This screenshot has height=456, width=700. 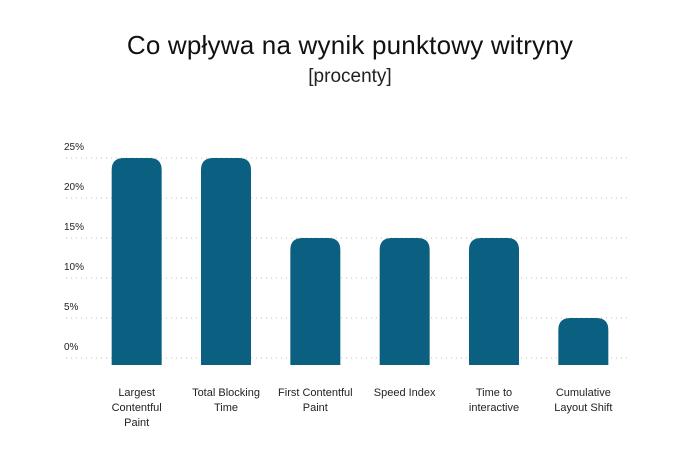 I want to click on x-category-label-line: Largest, so click(x=136, y=393).